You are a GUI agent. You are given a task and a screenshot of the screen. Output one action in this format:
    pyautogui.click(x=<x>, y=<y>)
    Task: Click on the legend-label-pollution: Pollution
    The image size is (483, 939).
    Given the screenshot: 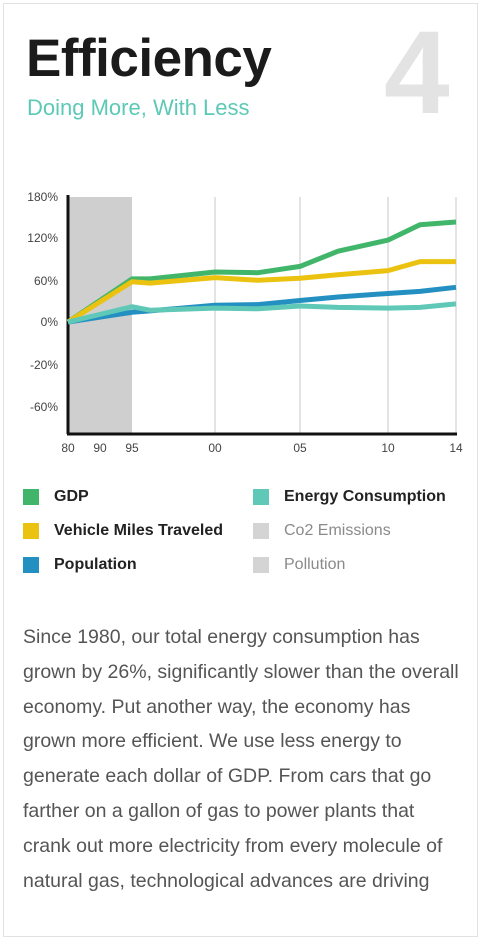 What is the action you would take?
    pyautogui.click(x=315, y=564)
    